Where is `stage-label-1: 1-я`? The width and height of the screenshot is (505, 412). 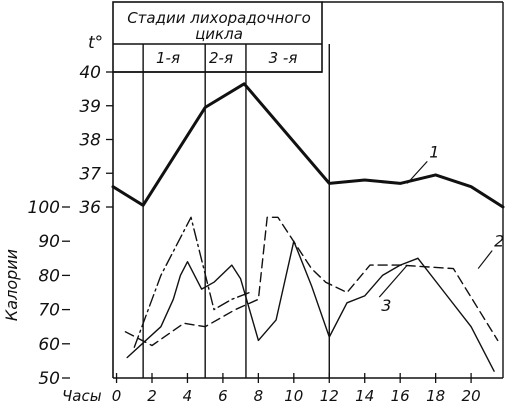
stage-label-1: 1-я is located at coordinates (168, 58).